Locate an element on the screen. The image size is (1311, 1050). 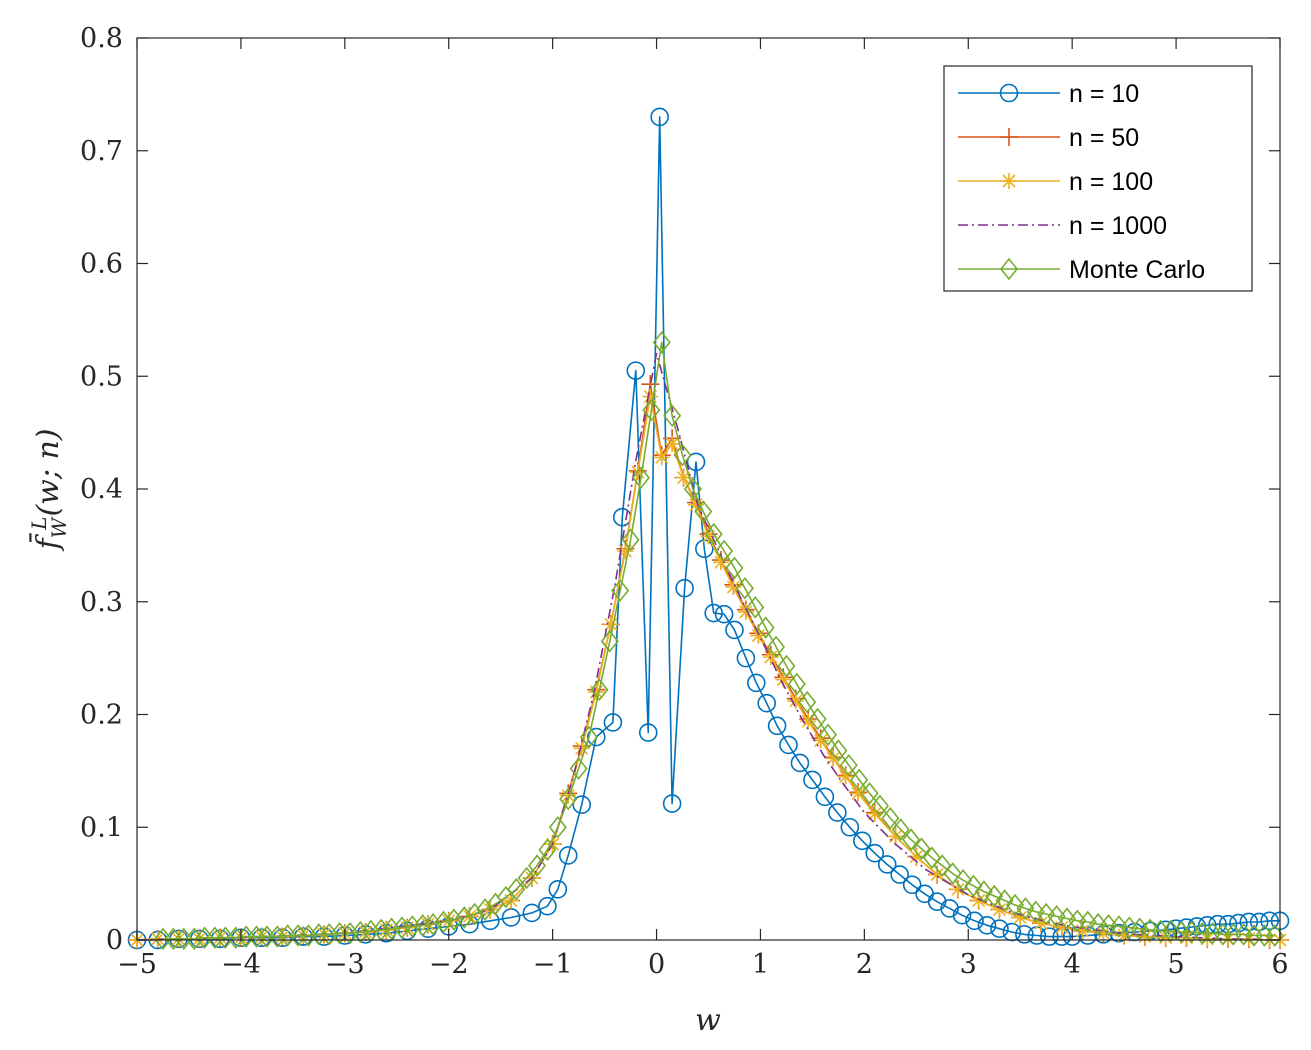
y-tick-label: 0.2 is located at coordinates (101, 715).